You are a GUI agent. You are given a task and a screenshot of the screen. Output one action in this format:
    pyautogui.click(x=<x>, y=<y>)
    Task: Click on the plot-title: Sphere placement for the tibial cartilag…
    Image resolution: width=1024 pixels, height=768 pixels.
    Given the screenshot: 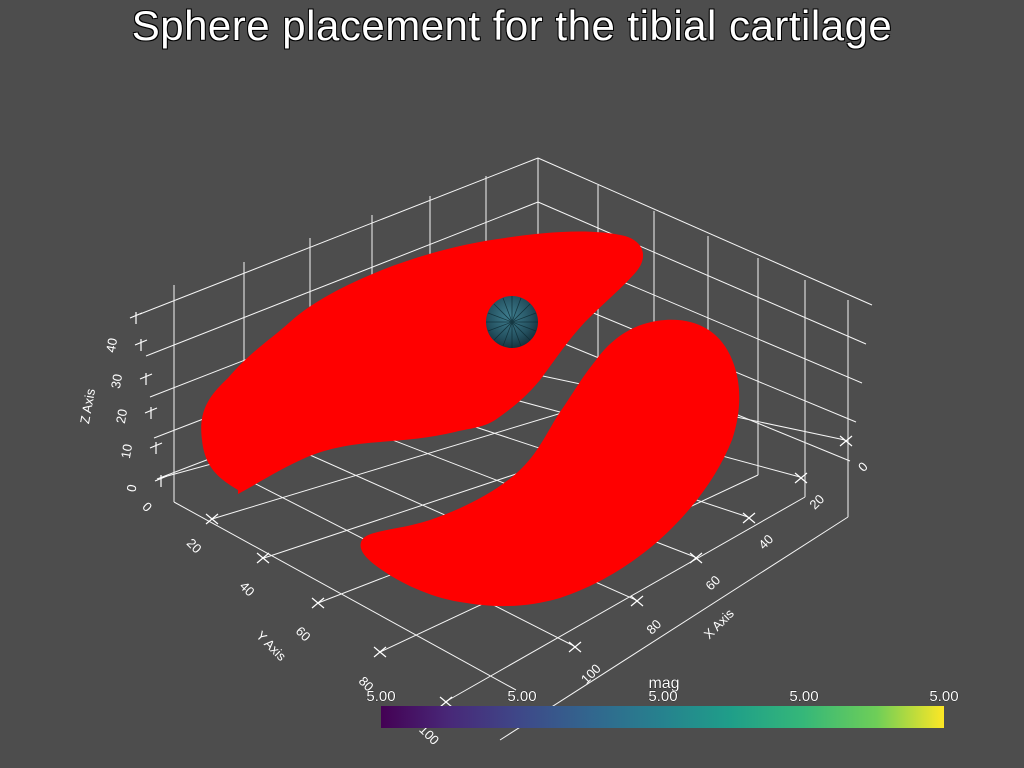 What is the action you would take?
    pyautogui.click(x=512, y=25)
    